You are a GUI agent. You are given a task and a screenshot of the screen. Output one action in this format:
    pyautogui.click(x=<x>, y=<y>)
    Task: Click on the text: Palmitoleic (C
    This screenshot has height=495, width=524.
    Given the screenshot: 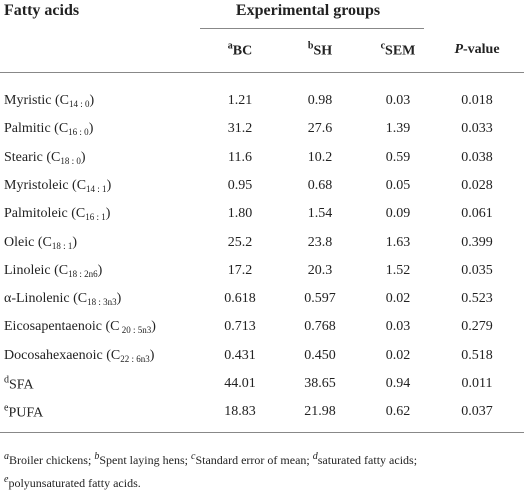 What is the action you would take?
    pyautogui.click(x=45, y=214)
    